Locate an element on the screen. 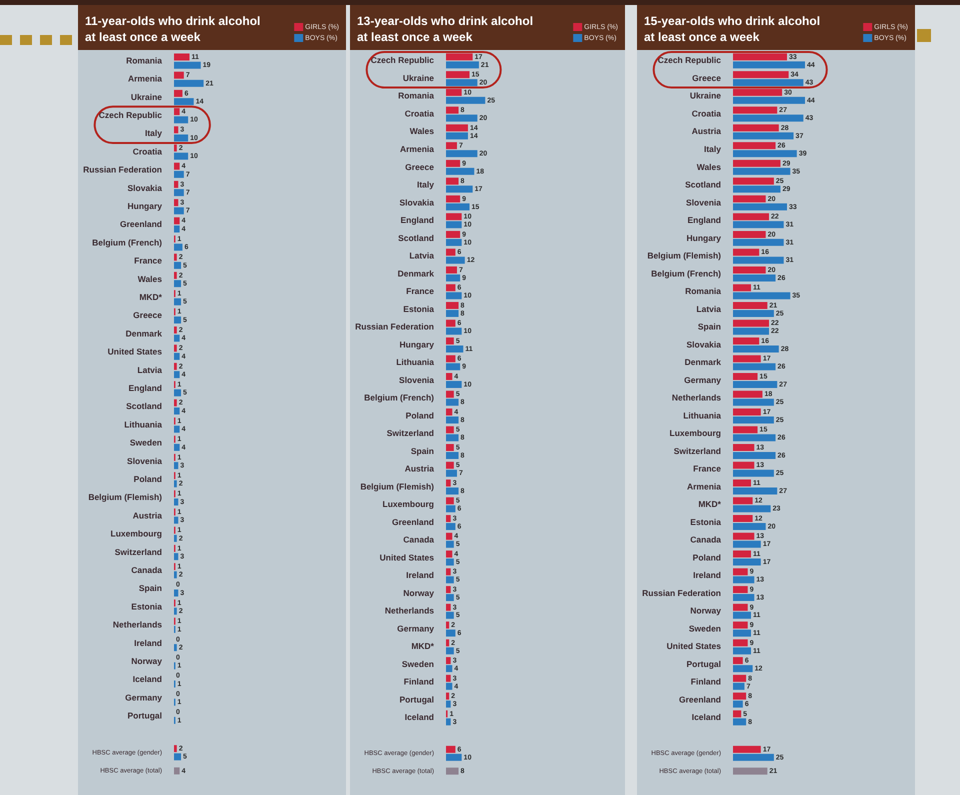 This screenshot has height=795, width=960. y-tick-label: Latvia is located at coordinates (421, 255).